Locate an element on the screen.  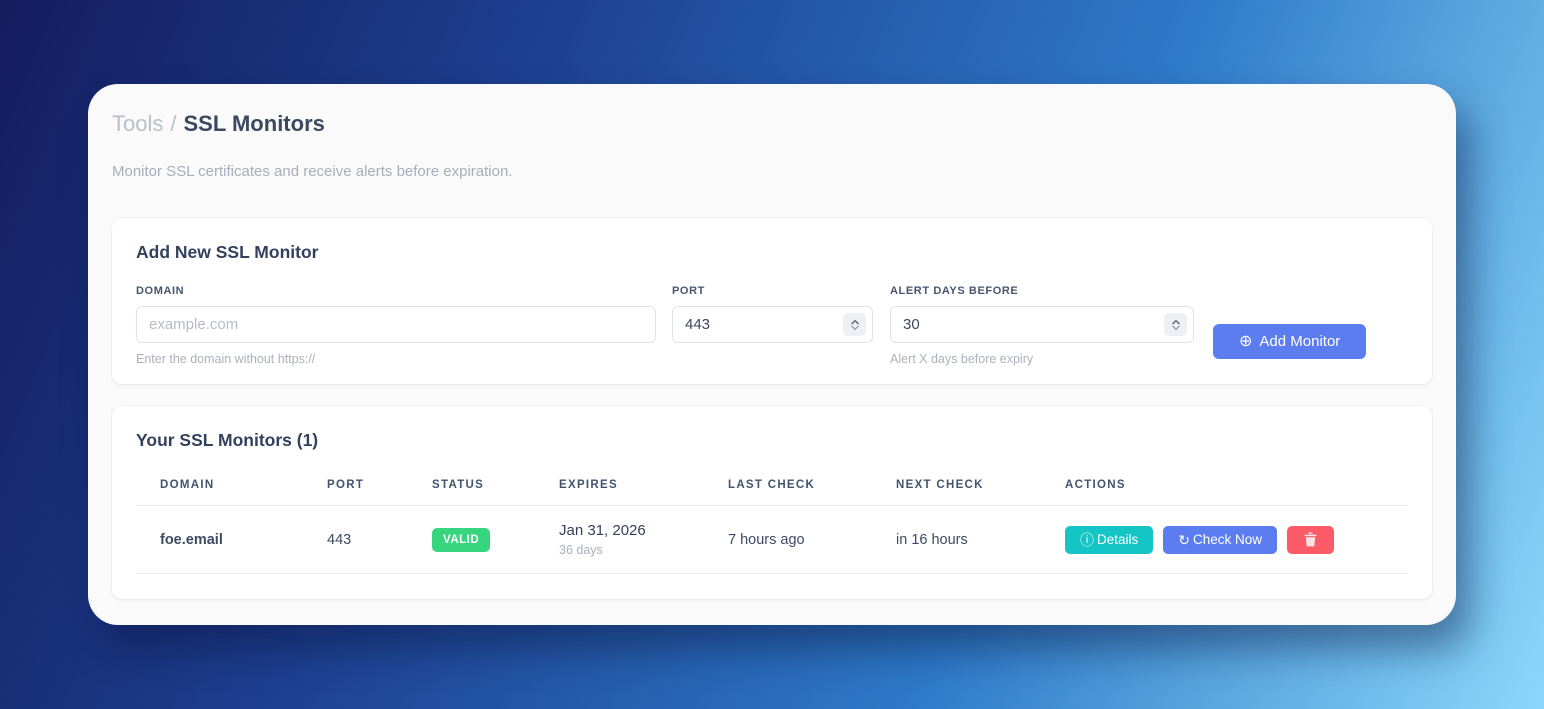
alert-days-input is located at coordinates (1042, 324).